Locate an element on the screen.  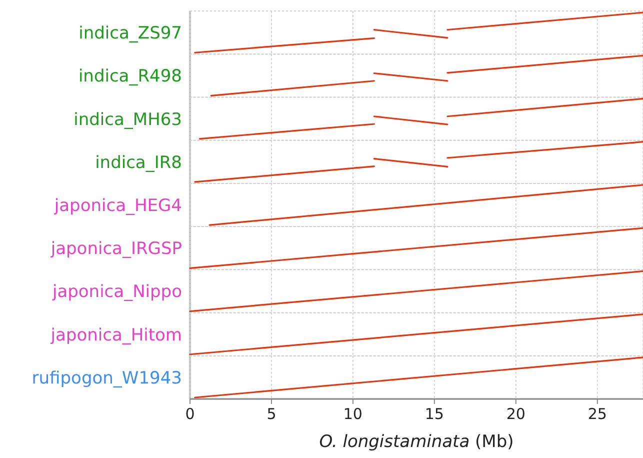
x-axis-title: O. longistaminata (Mb) is located at coordinates (416, 442).